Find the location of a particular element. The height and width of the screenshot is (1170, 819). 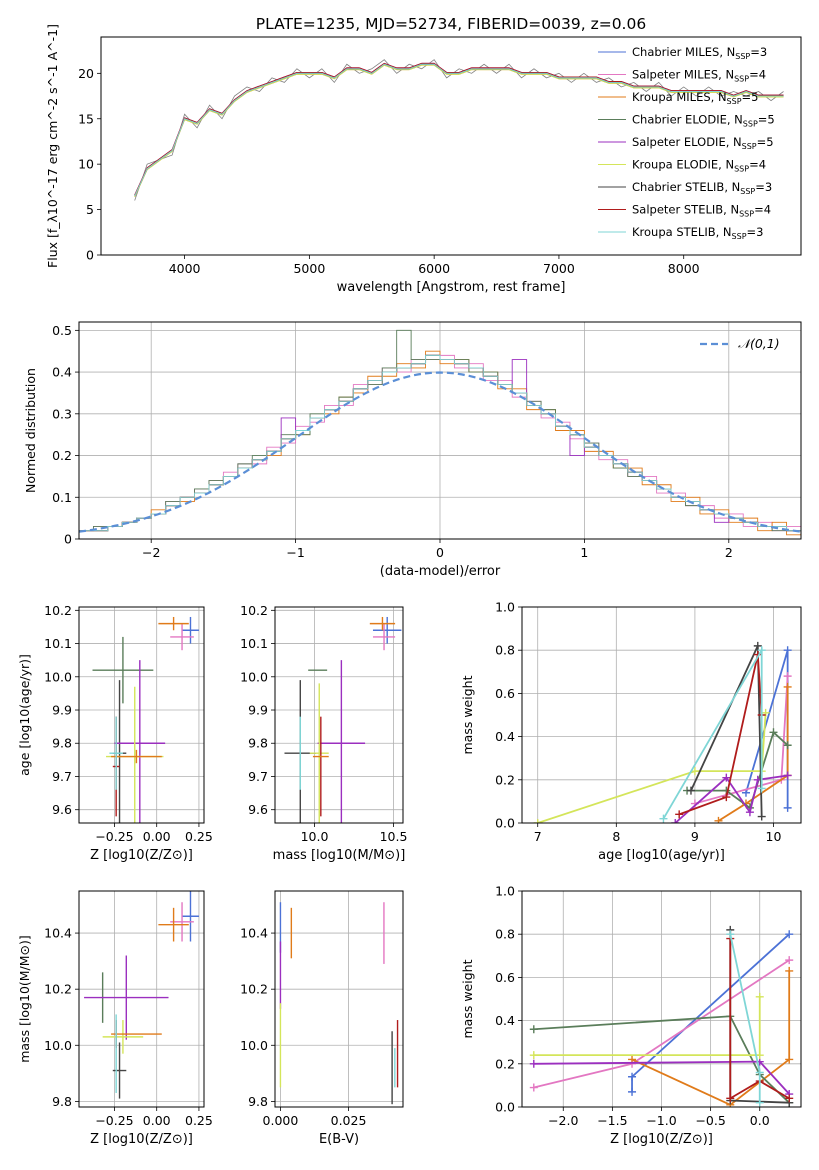

legend-label: Kroupa ELODIE, NSSP=4 is located at coordinates (699, 166).